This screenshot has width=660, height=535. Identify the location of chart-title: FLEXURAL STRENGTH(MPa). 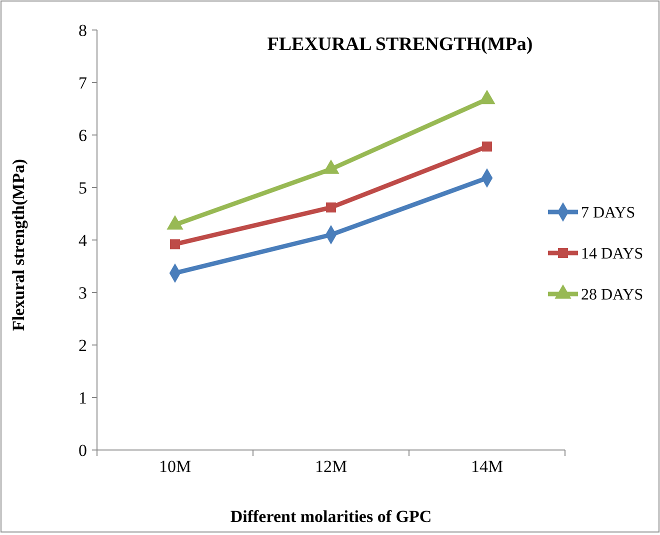
(400, 44).